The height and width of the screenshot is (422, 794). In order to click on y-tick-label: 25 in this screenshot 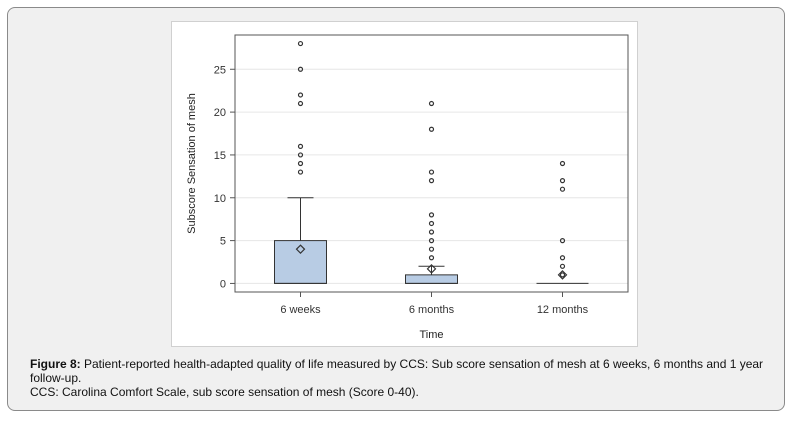, I will do `click(220, 70)`.